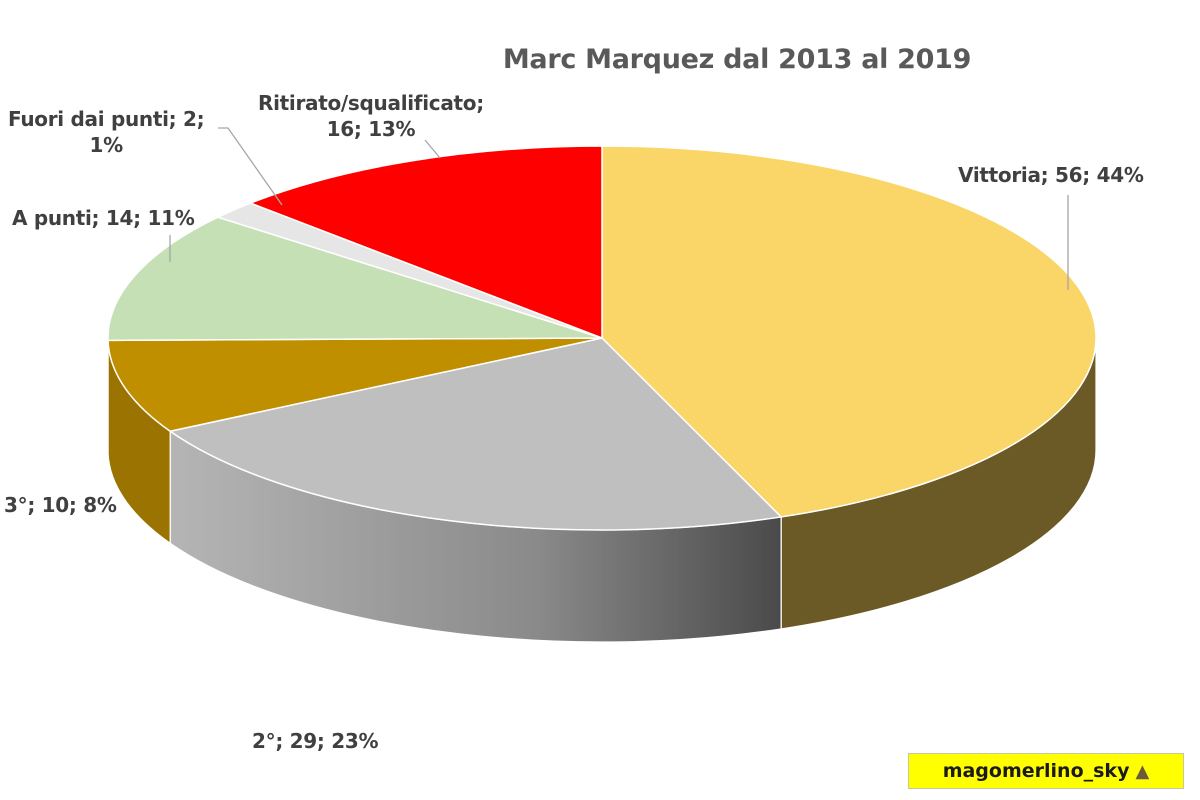 The image size is (1200, 800). What do you see at coordinates (432, 149) in the screenshot?
I see `leader-line-ritirato` at bounding box center [432, 149].